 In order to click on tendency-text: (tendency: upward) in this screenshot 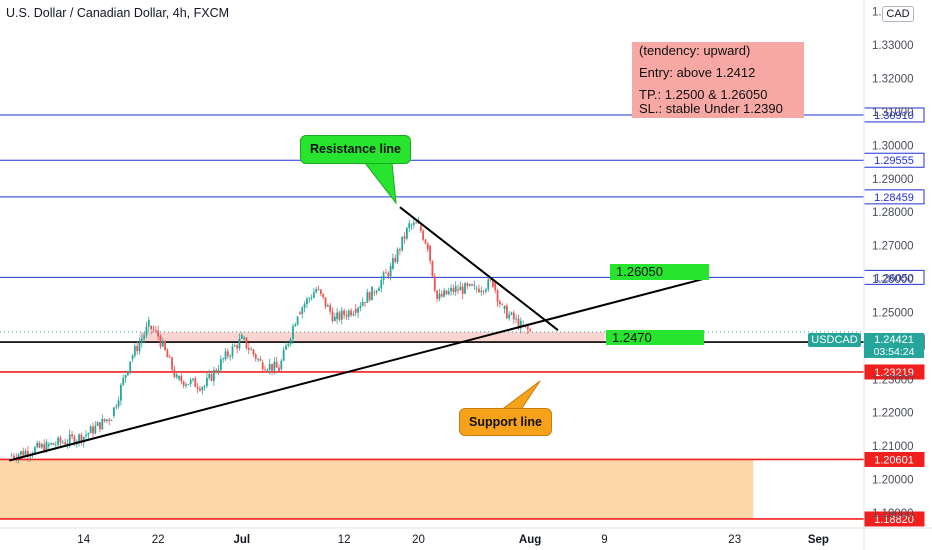, I will do `click(695, 50)`.